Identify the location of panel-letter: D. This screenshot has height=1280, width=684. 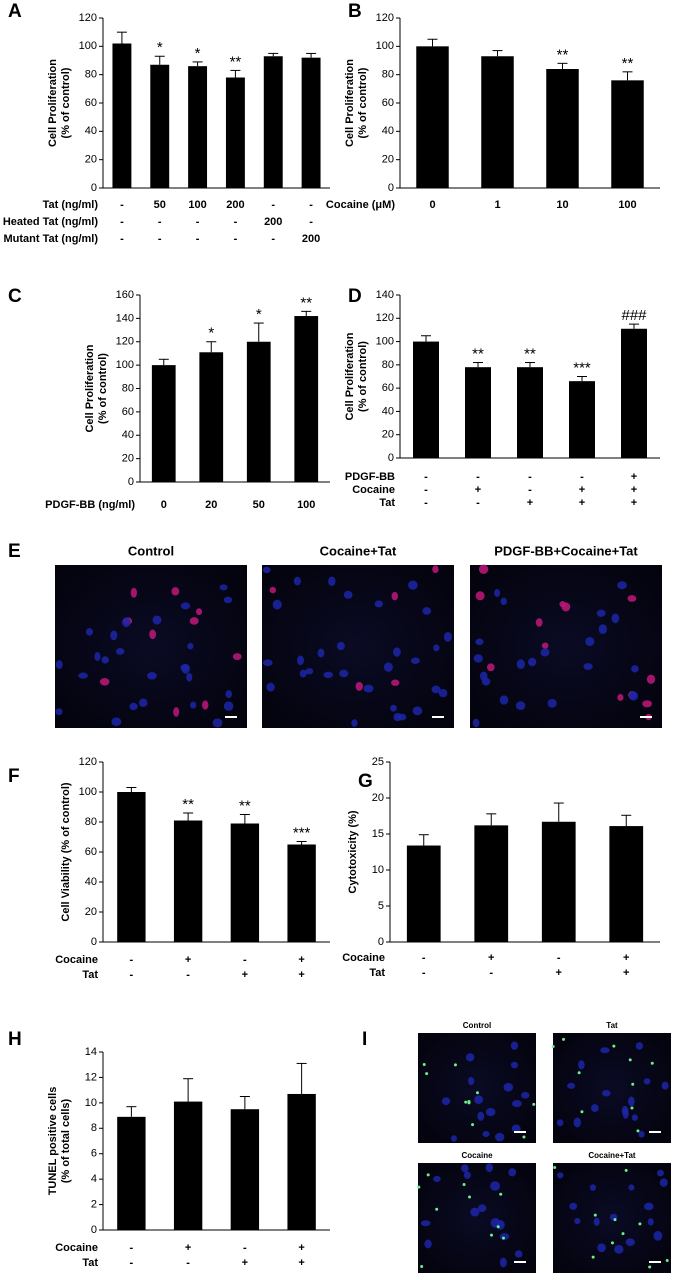
(355, 296).